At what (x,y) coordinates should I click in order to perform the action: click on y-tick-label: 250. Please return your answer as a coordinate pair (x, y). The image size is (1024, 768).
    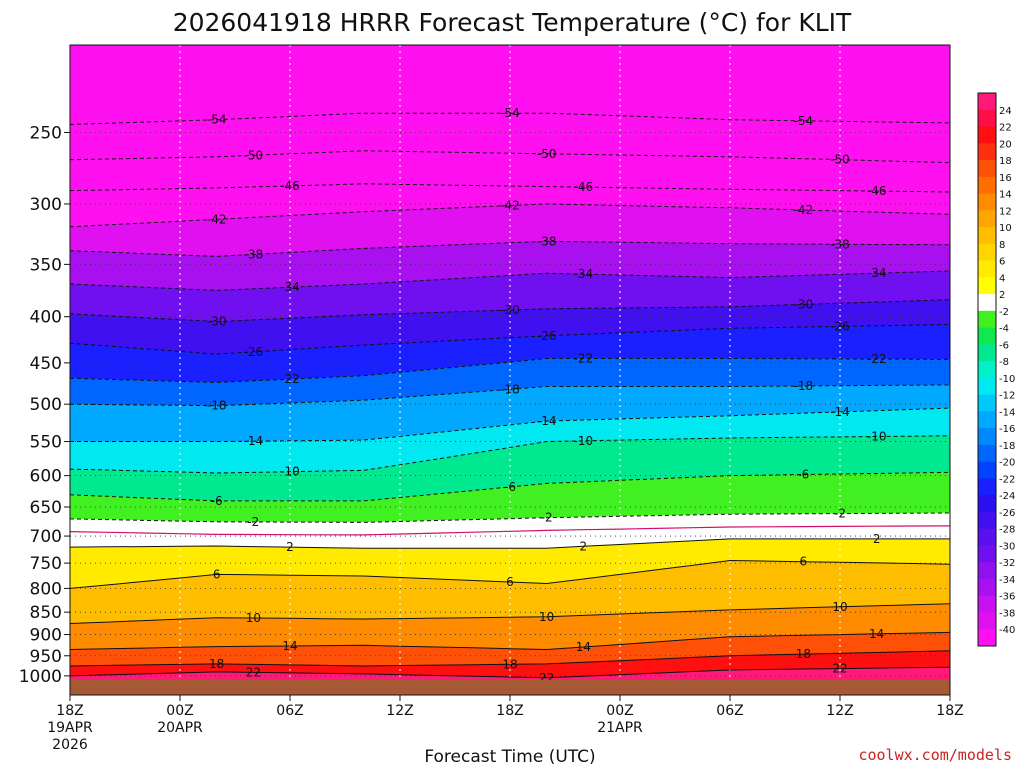
    Looking at the image, I should click on (46, 133).